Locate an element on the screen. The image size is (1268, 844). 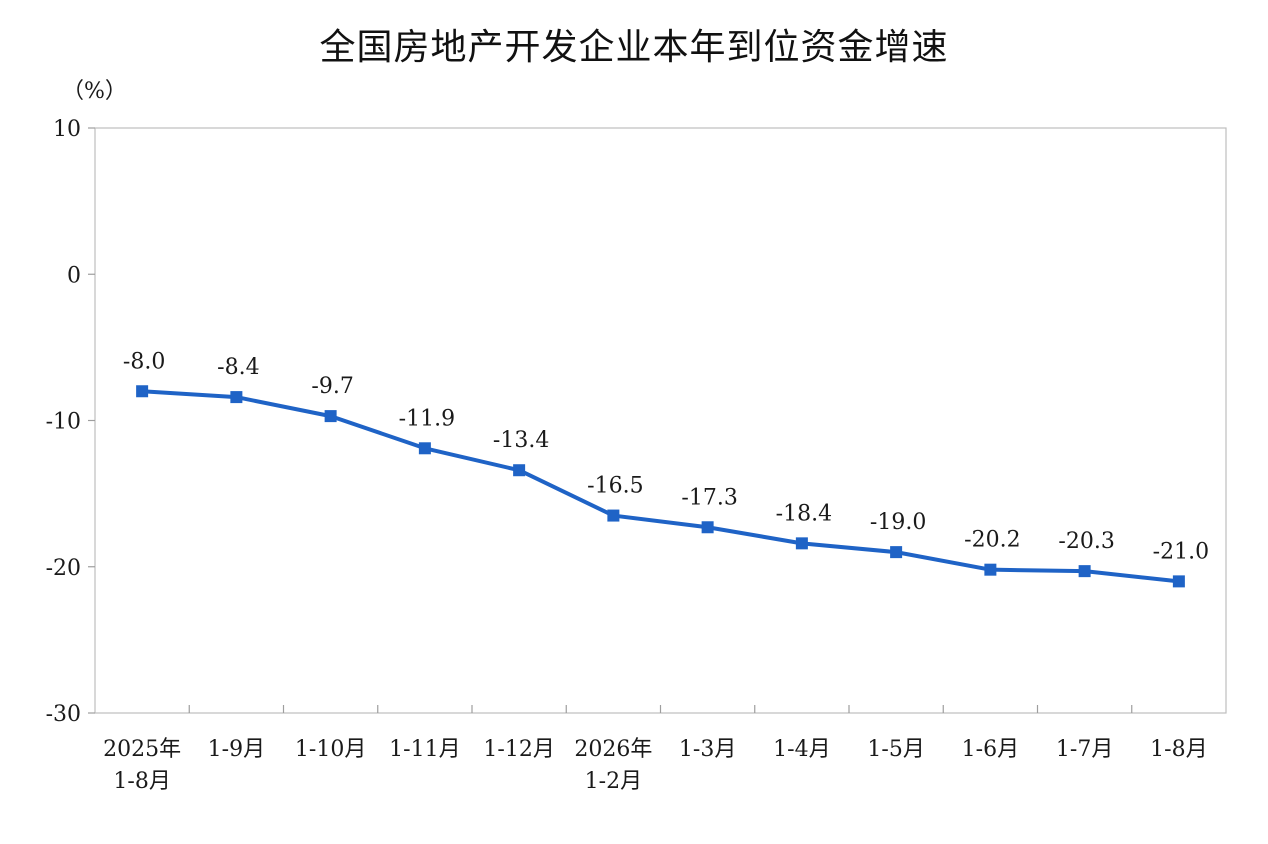
x-category-label-line: 1-2月 is located at coordinates (613, 781).